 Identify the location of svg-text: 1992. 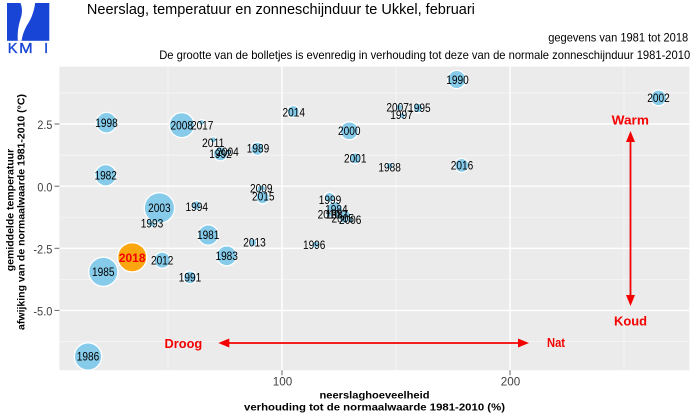
(220, 154).